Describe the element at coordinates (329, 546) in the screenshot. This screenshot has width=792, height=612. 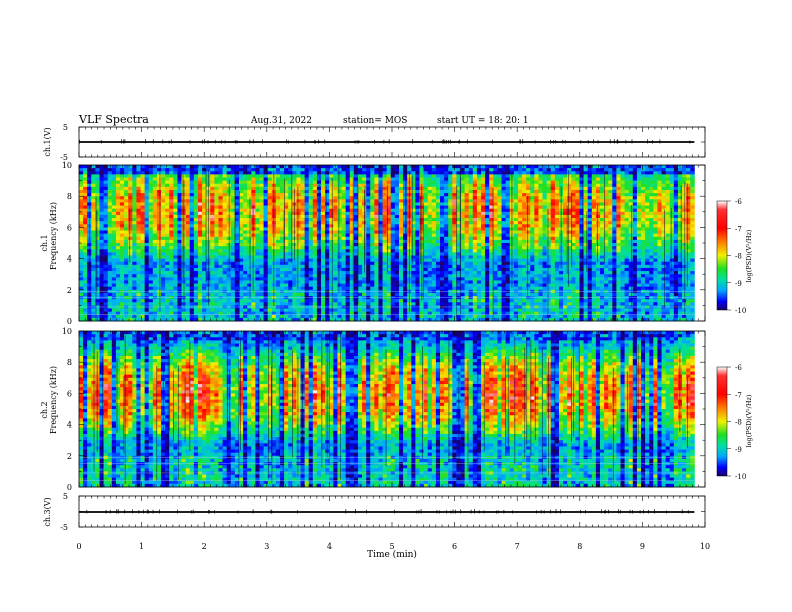
I see `x-tick-label: 4` at that location.